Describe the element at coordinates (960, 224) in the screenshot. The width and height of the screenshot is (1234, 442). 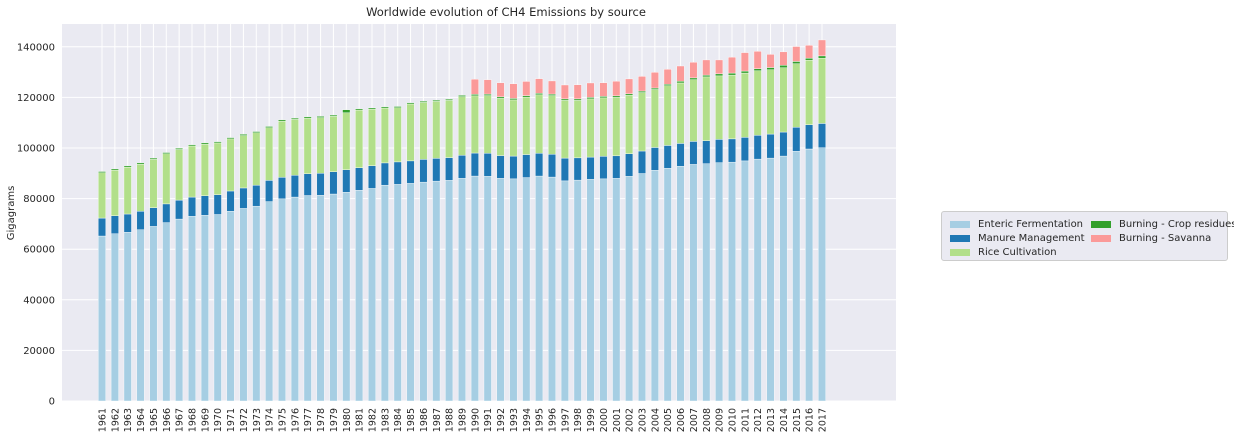
I see `legend-swatch-enteric-fermentation` at that location.